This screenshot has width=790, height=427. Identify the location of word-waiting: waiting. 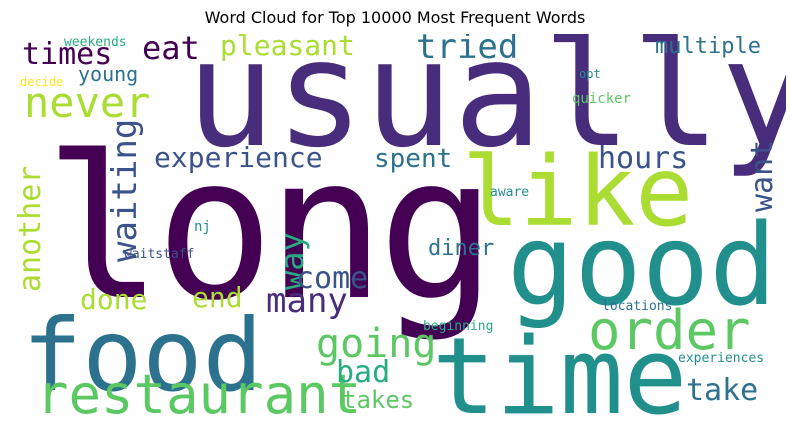
(125, 190).